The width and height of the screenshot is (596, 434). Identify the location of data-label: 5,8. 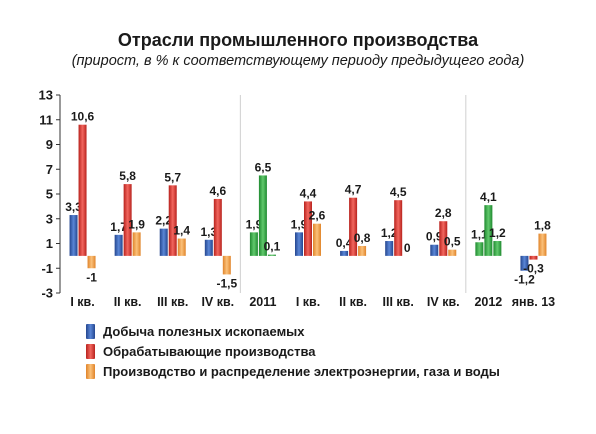
(127, 176).